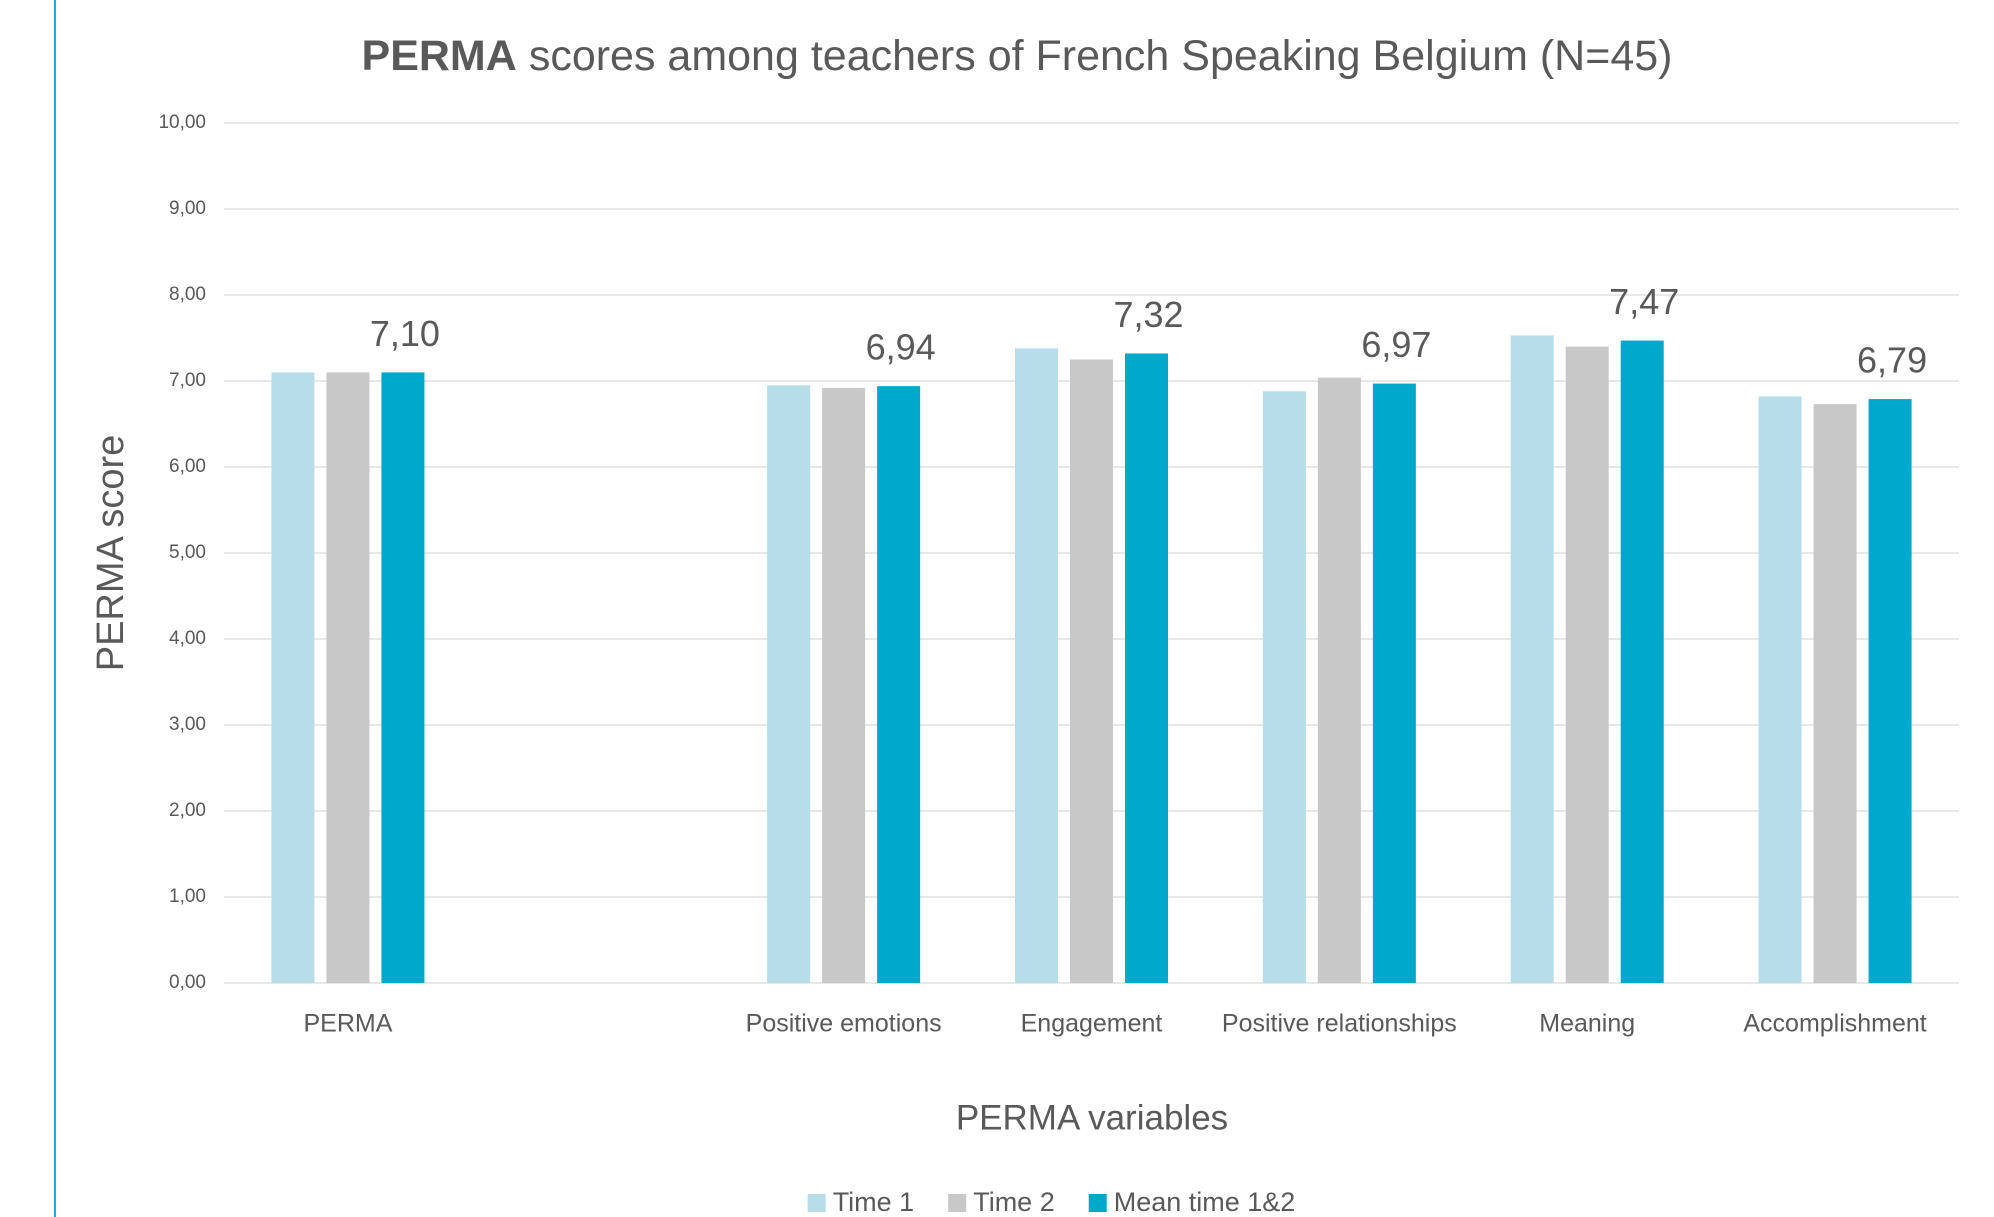  I want to click on x-tick-label: Engagement, so click(1092, 1024).